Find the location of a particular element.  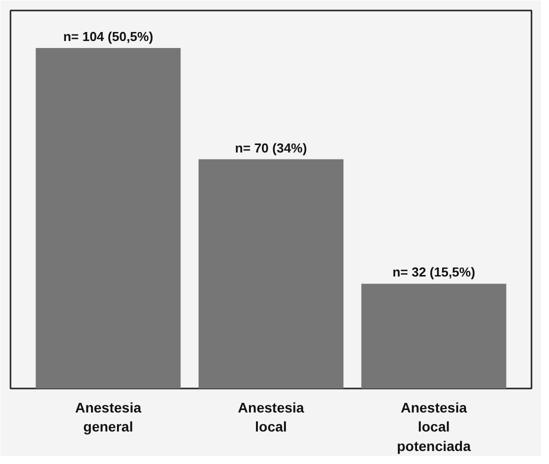

data-label: n= 32 (15,5%) is located at coordinates (434, 272).